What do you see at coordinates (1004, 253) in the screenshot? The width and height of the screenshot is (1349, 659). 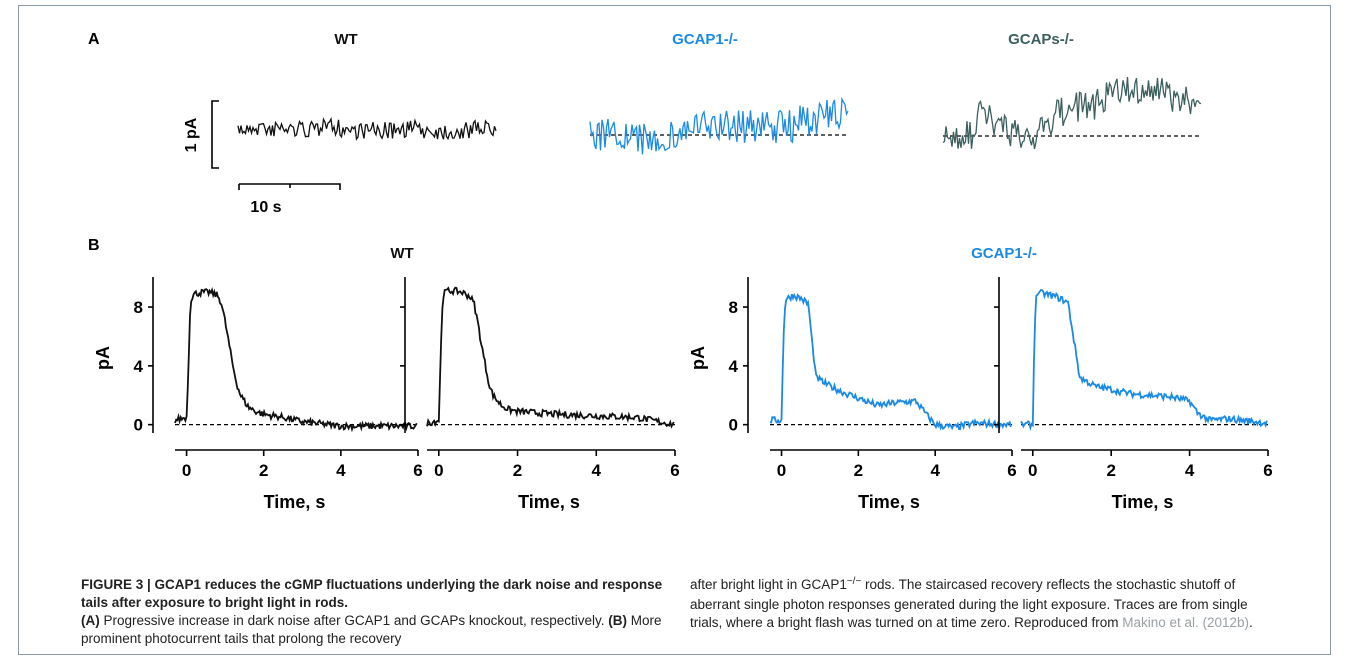 I see `panel-b-title-gcap1: GCAP1-/-` at bounding box center [1004, 253].